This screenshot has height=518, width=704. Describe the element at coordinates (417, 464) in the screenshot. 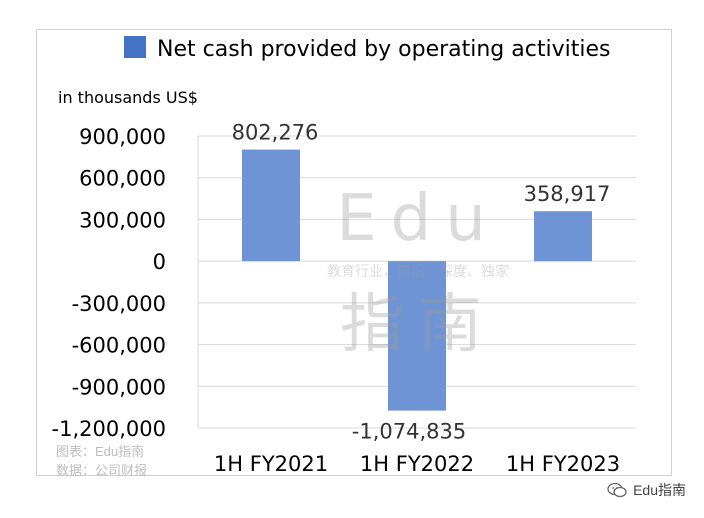

I see `x-tick-label: 1H FY2022` at that location.